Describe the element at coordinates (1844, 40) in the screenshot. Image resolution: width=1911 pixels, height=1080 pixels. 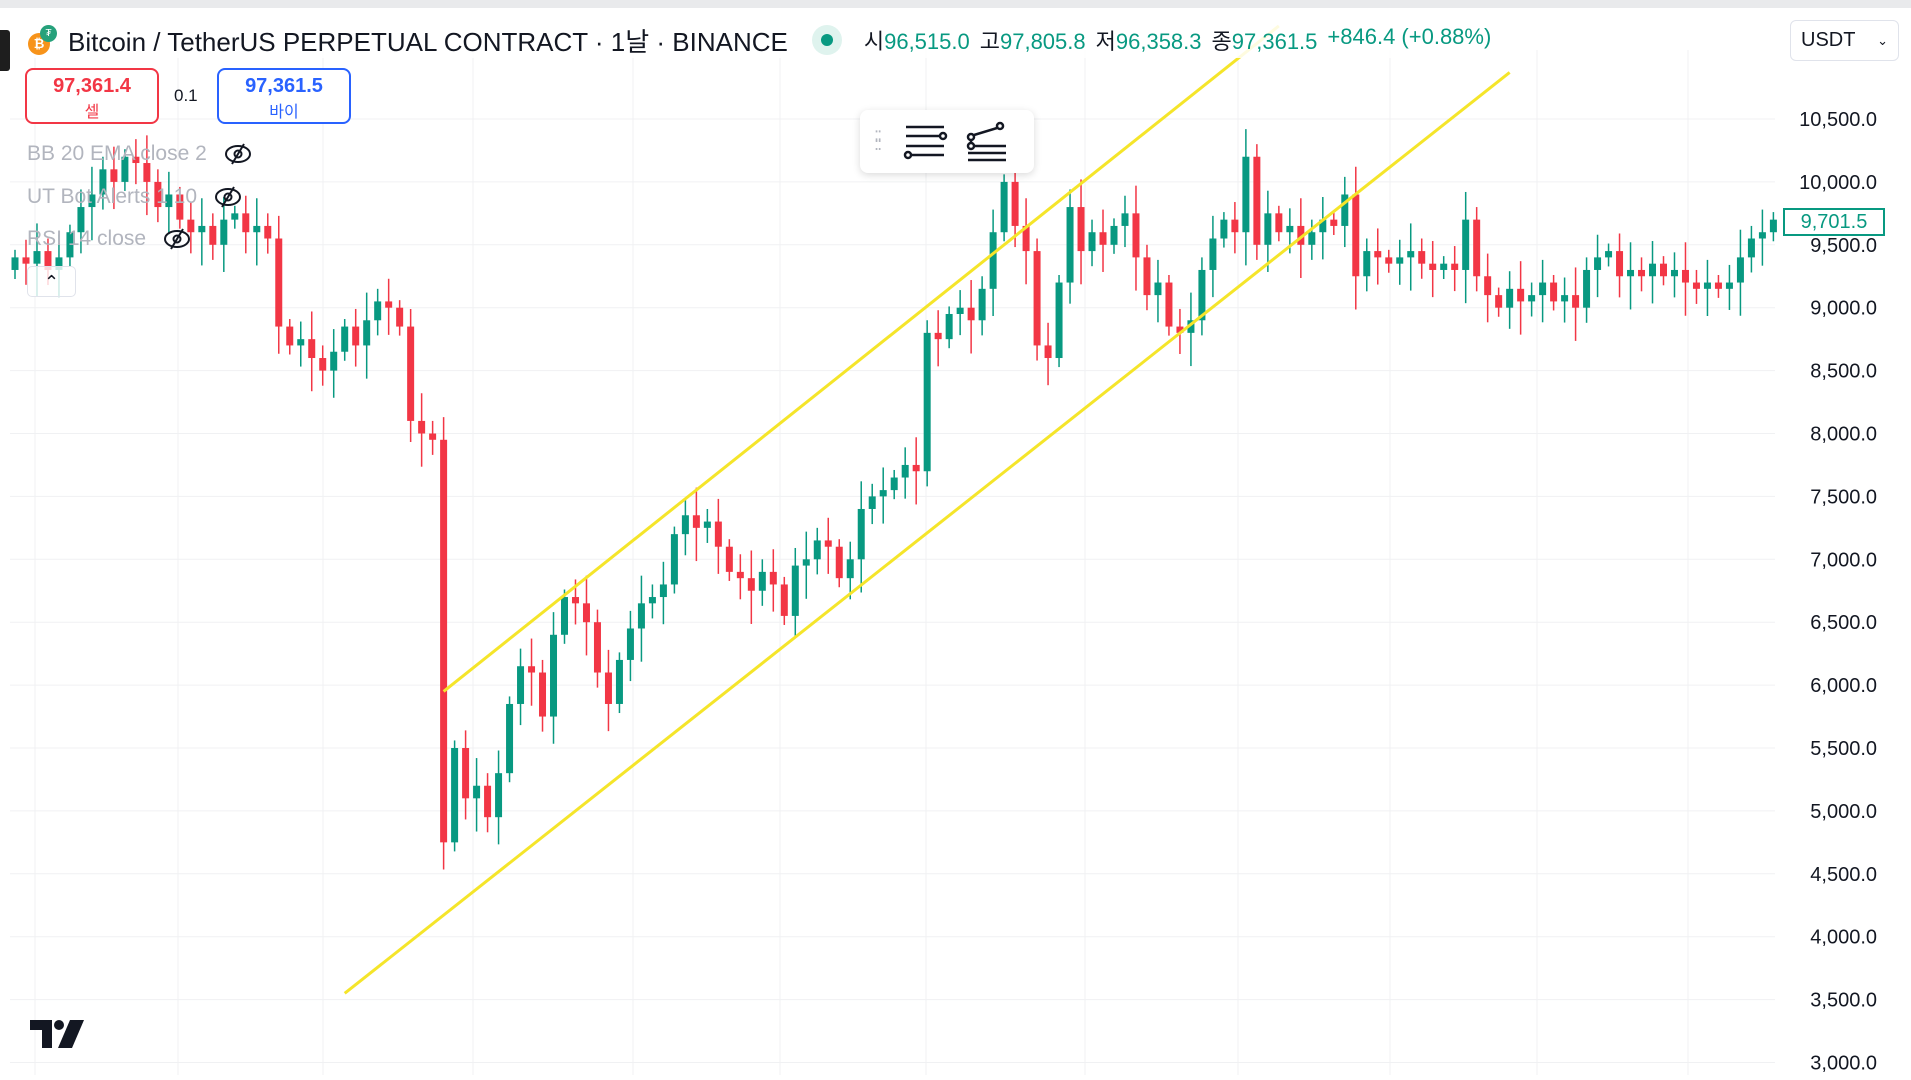
I see `currency-dropdown: USDT ⌄` at that location.